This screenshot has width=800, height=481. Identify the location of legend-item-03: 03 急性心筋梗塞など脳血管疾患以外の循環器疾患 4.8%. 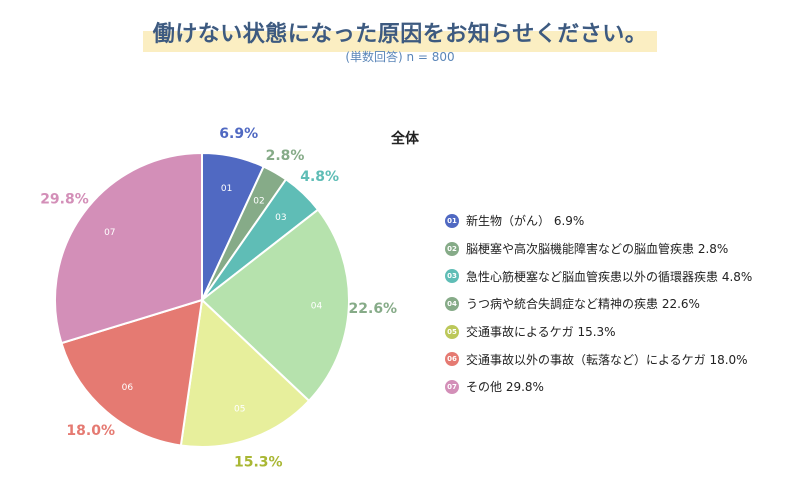
(598, 276).